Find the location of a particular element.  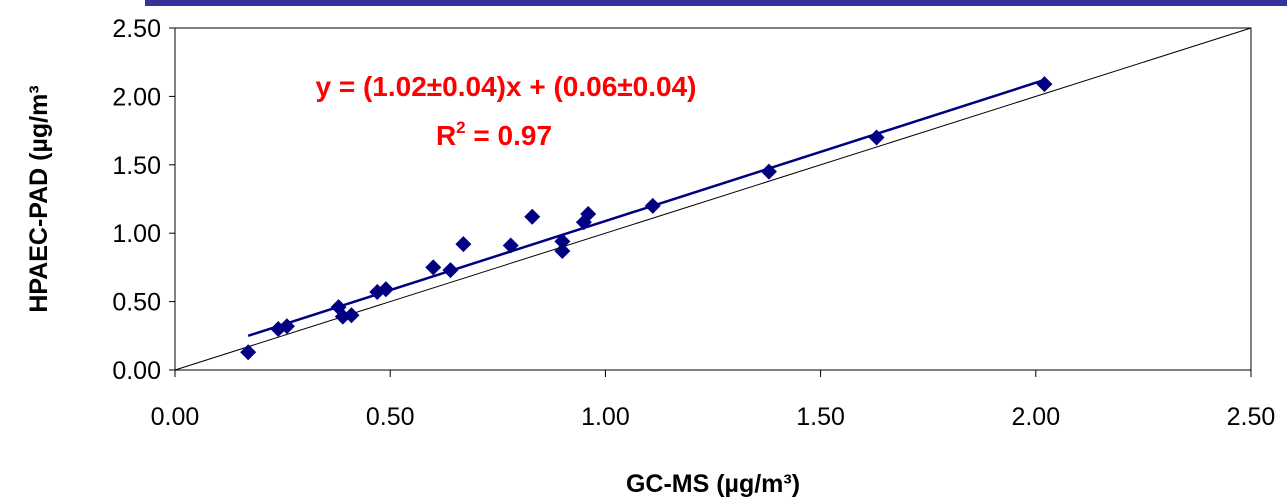

r-squared-annotation: R2 = 0.97 is located at coordinates (494, 134).